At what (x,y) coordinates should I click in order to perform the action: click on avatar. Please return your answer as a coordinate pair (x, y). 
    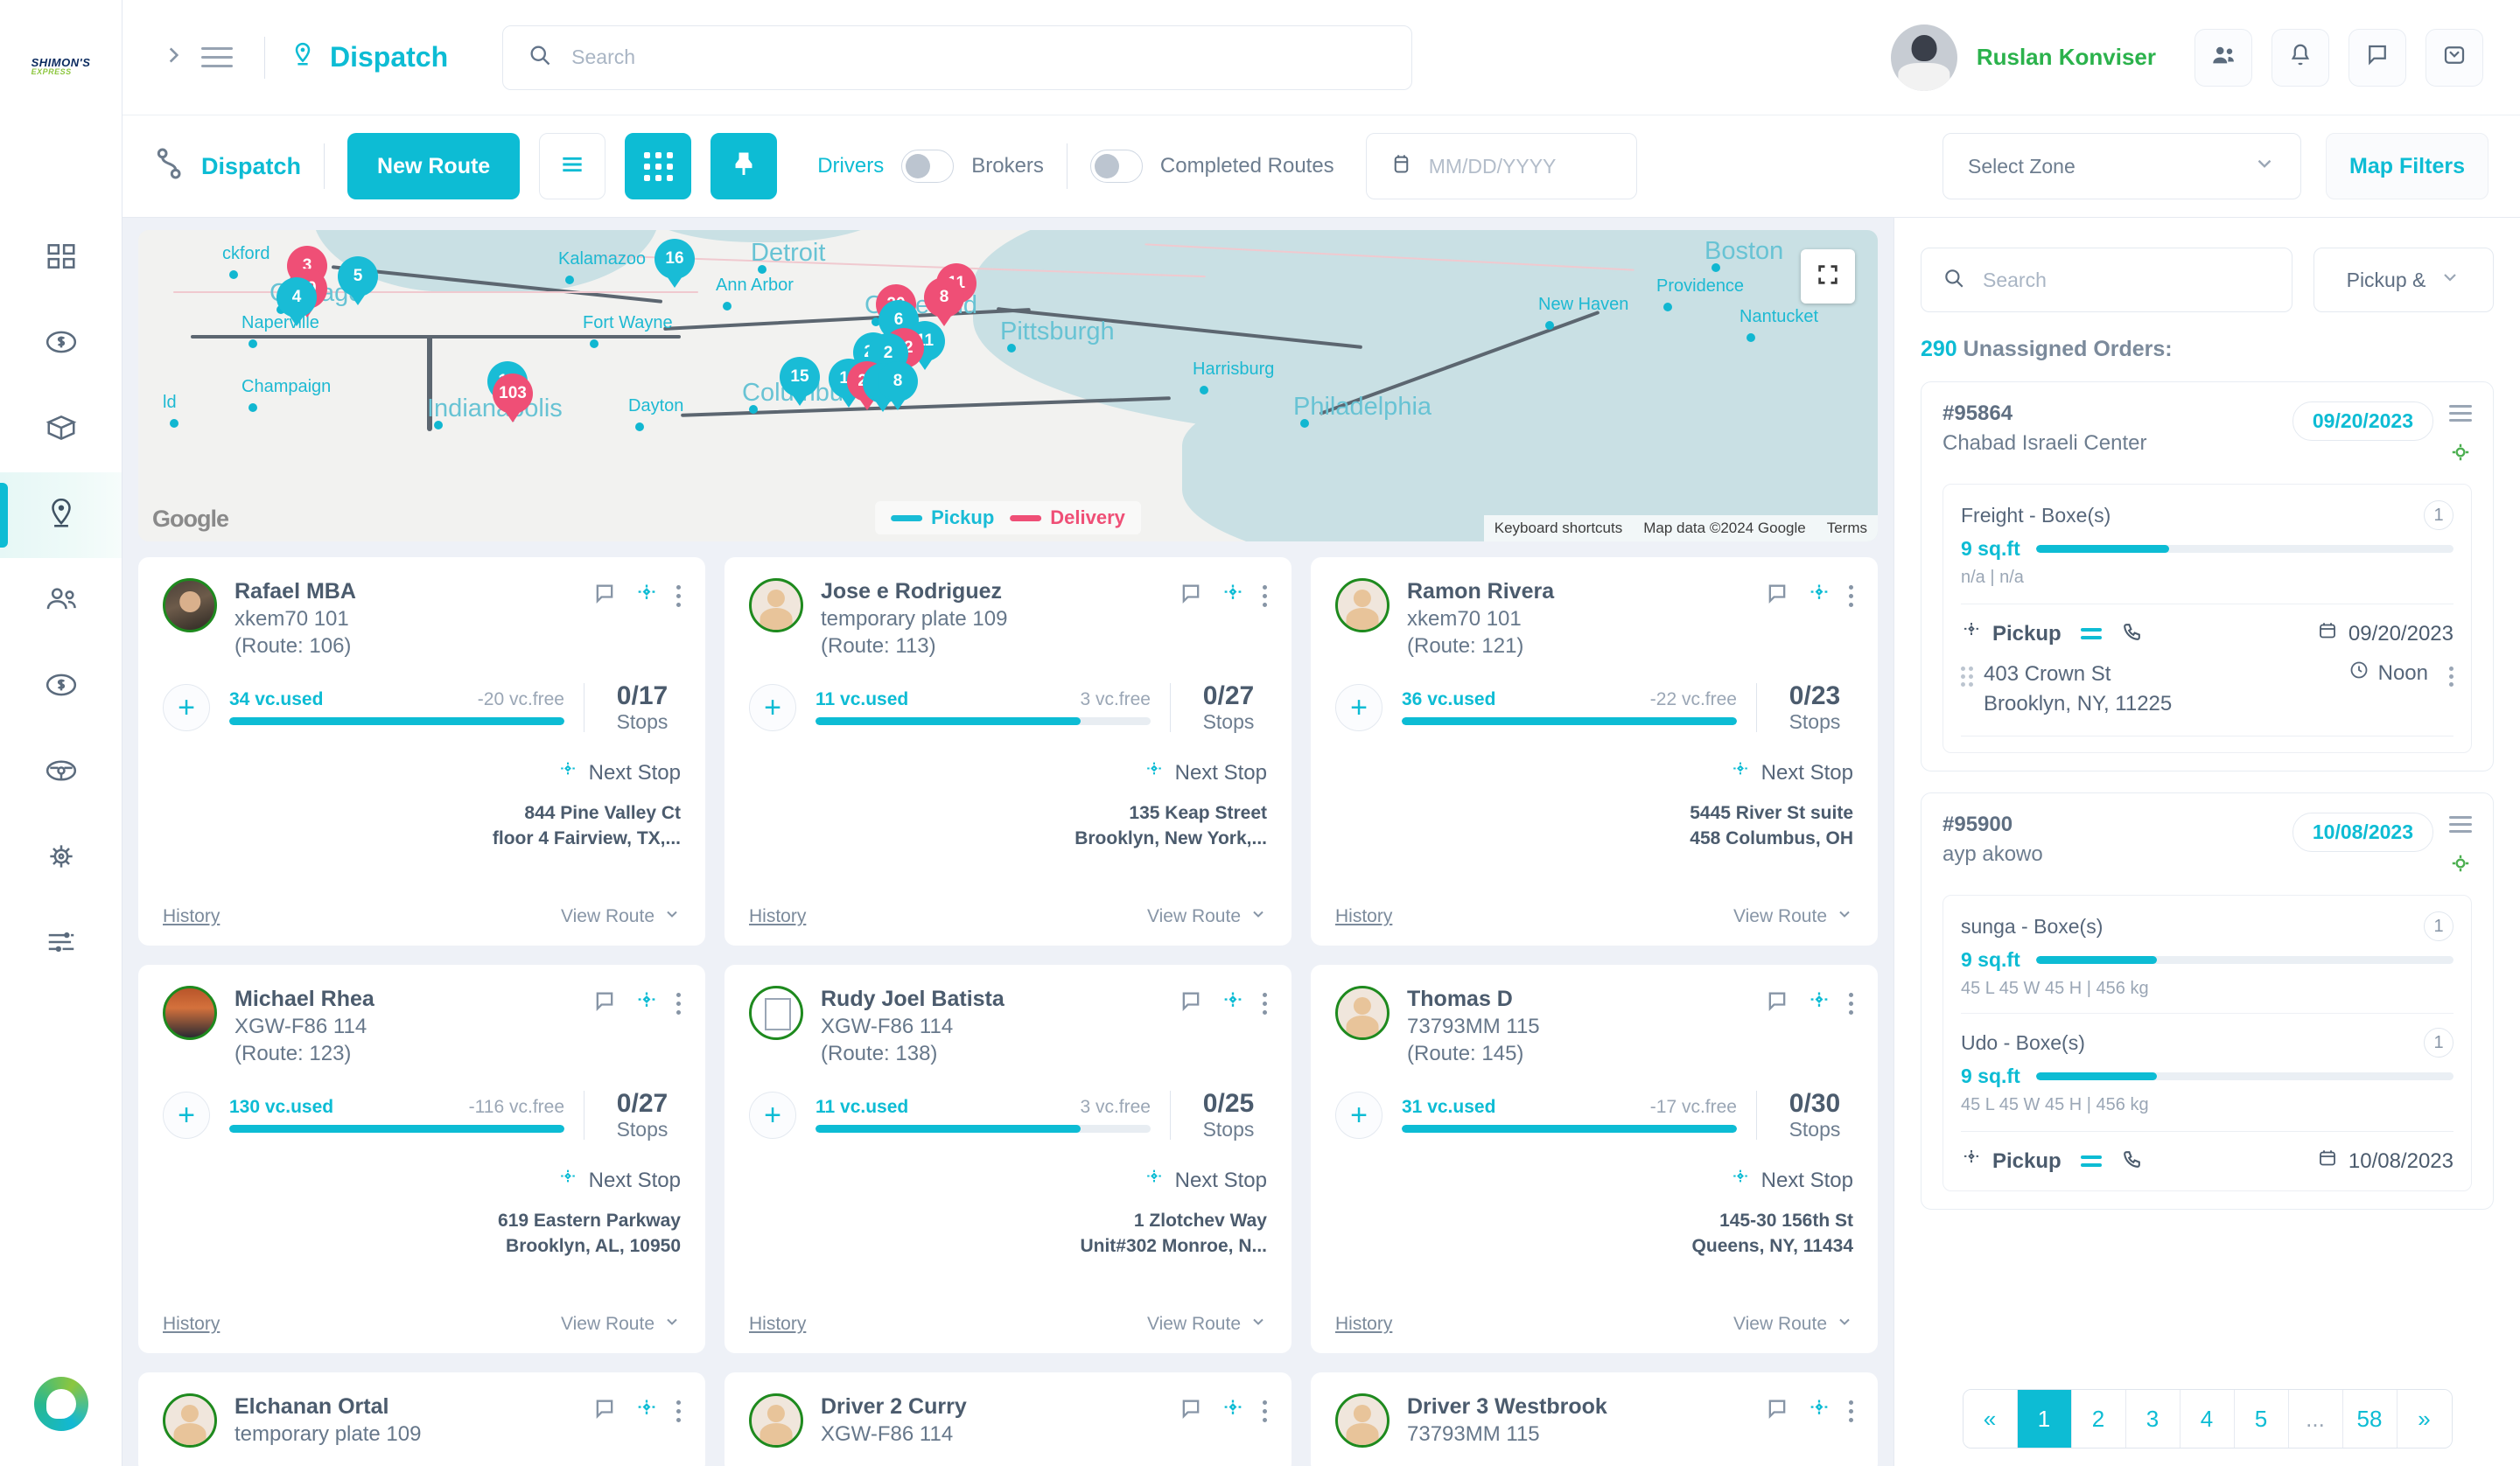
    Looking at the image, I should click on (1923, 58).